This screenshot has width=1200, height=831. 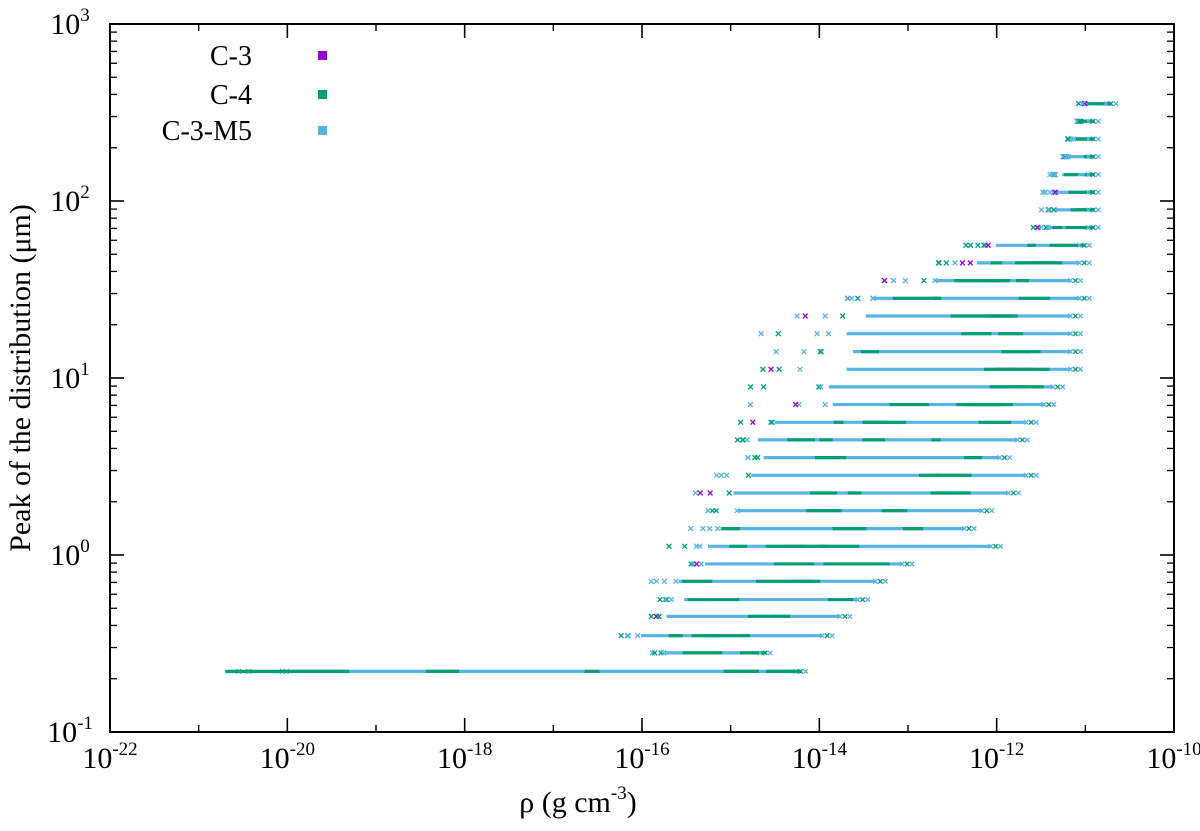 What do you see at coordinates (207, 131) in the screenshot?
I see `legend-label: C-3-M5` at bounding box center [207, 131].